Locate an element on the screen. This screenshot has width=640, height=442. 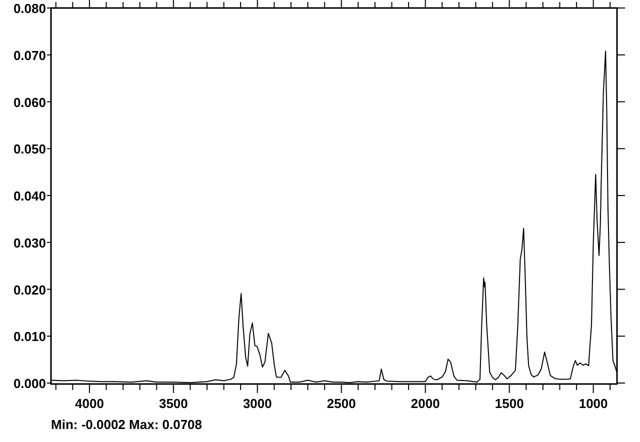
x-tick-label: 2500 is located at coordinates (341, 403).